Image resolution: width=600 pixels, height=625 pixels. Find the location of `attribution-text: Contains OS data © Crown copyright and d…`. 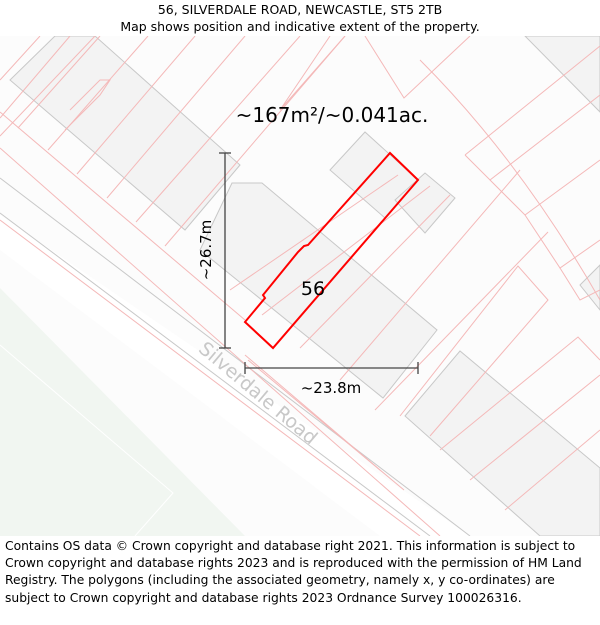

attribution-text: Contains OS data © Crown copyright and d… is located at coordinates (293, 572).